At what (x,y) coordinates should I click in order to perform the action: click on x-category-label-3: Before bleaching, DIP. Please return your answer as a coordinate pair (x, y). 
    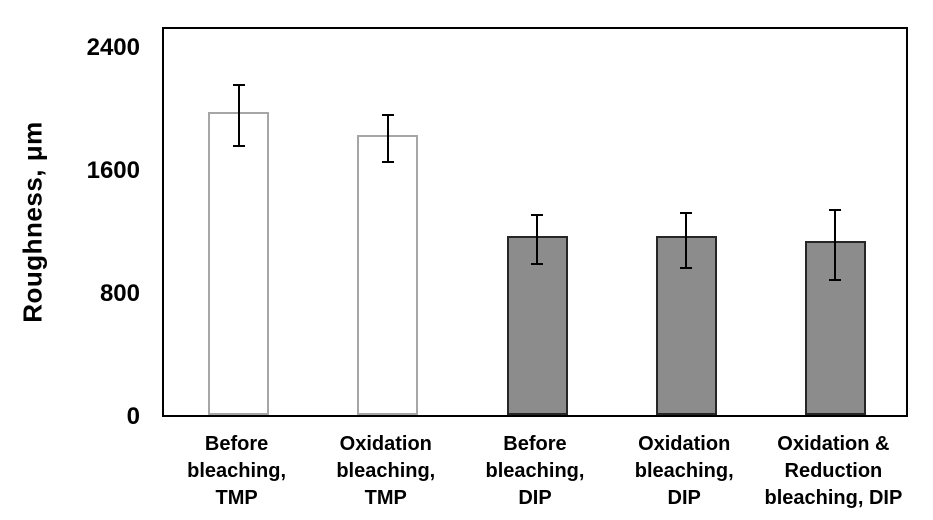
    Looking at the image, I should click on (535, 471).